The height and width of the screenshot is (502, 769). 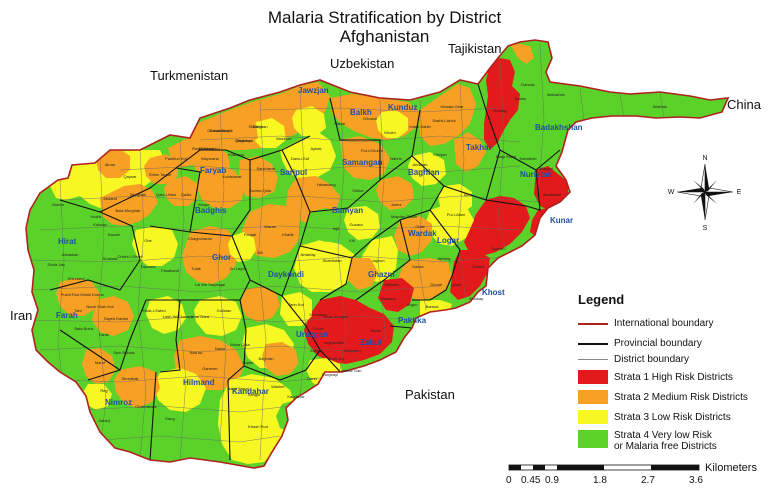 I want to click on district-label: Yawan, so click(x=520, y=98).